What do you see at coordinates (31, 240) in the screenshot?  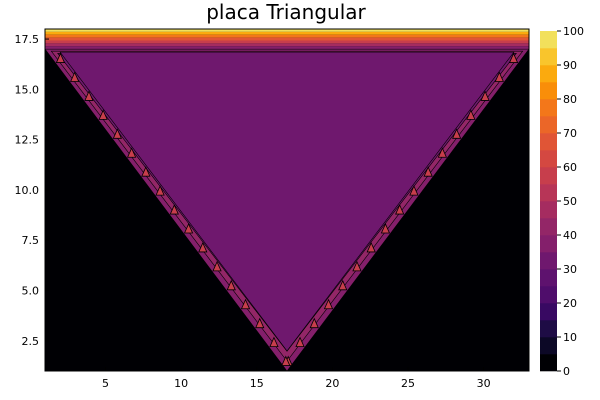 I see `y-tick-label: 7.5` at bounding box center [31, 240].